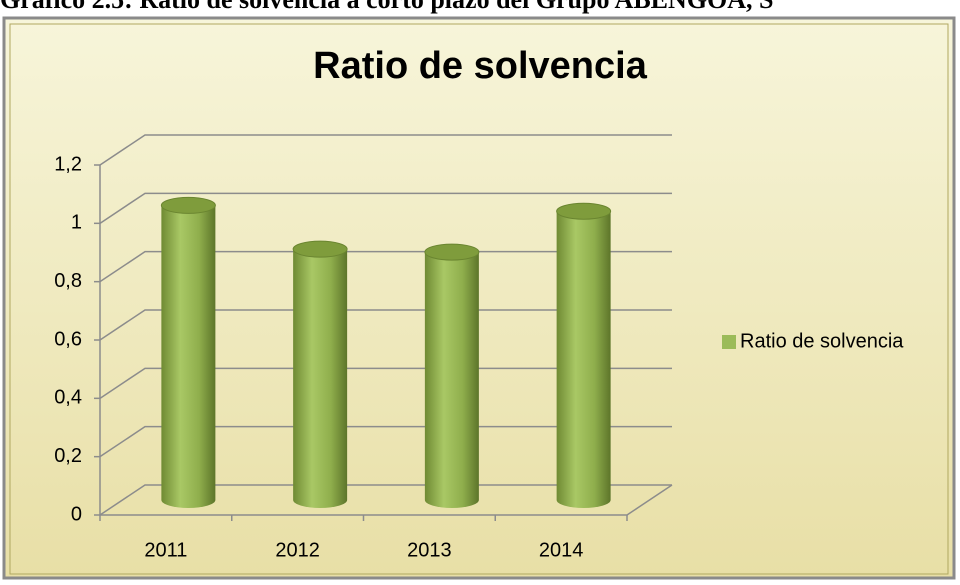  What do you see at coordinates (429, 550) in the screenshot?
I see `x-tick-label: 2013` at bounding box center [429, 550].